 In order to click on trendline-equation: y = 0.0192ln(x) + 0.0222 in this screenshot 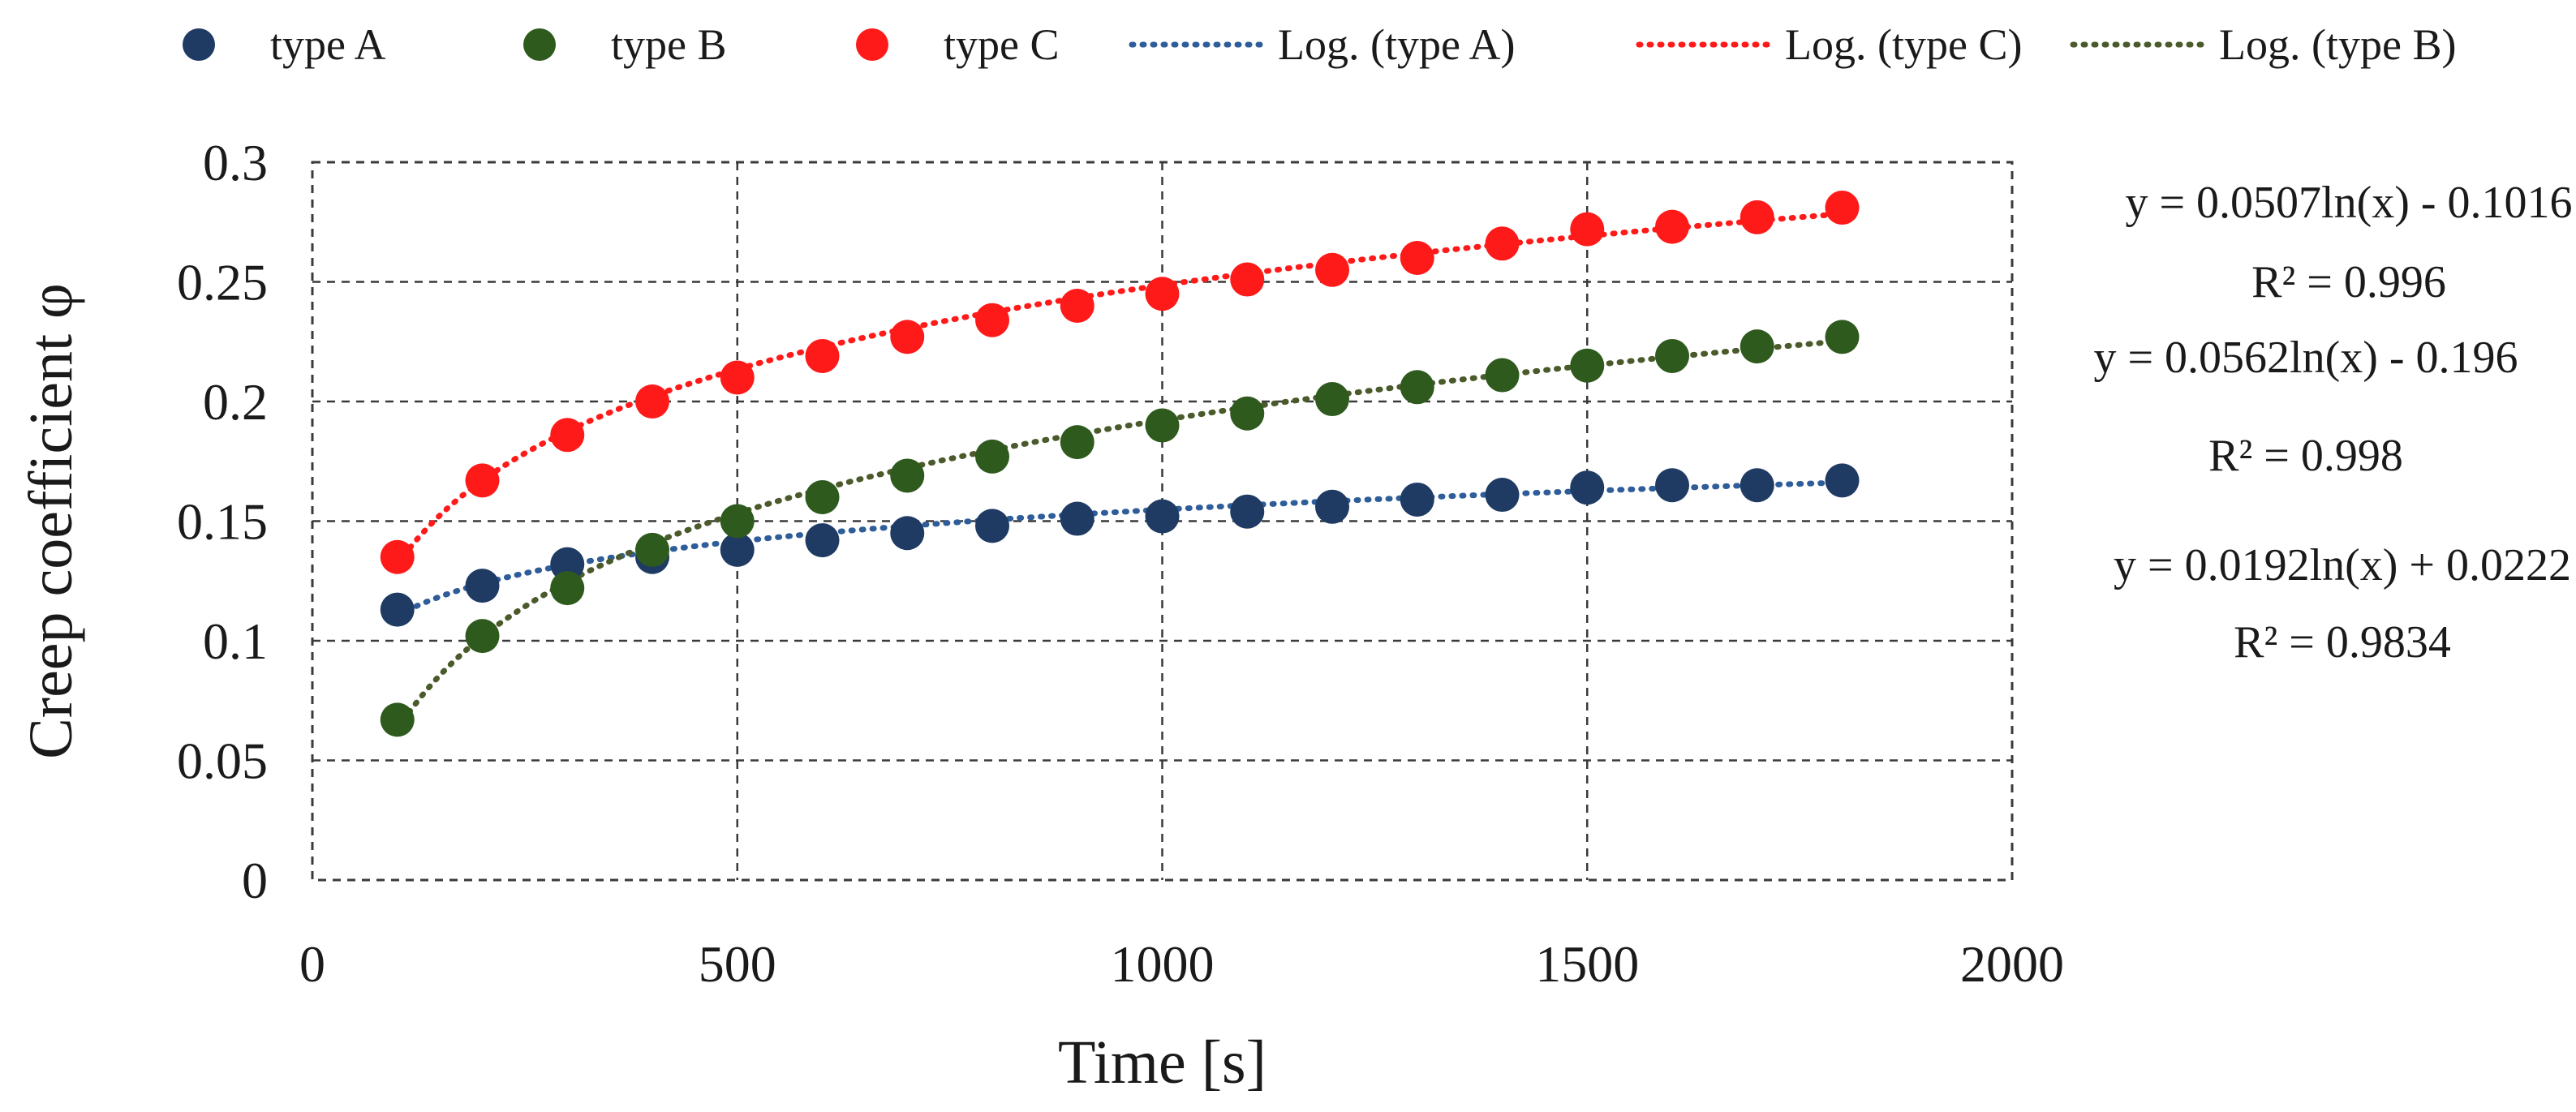, I will do `click(2342, 565)`.